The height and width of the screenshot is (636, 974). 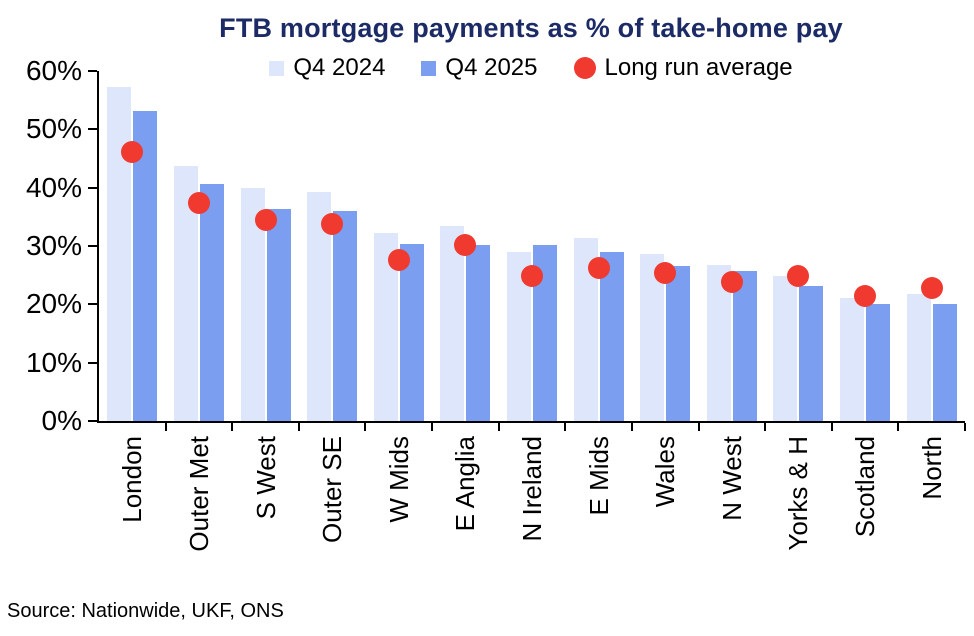 I want to click on bar-q4-2024-e-anglia, so click(x=452, y=323).